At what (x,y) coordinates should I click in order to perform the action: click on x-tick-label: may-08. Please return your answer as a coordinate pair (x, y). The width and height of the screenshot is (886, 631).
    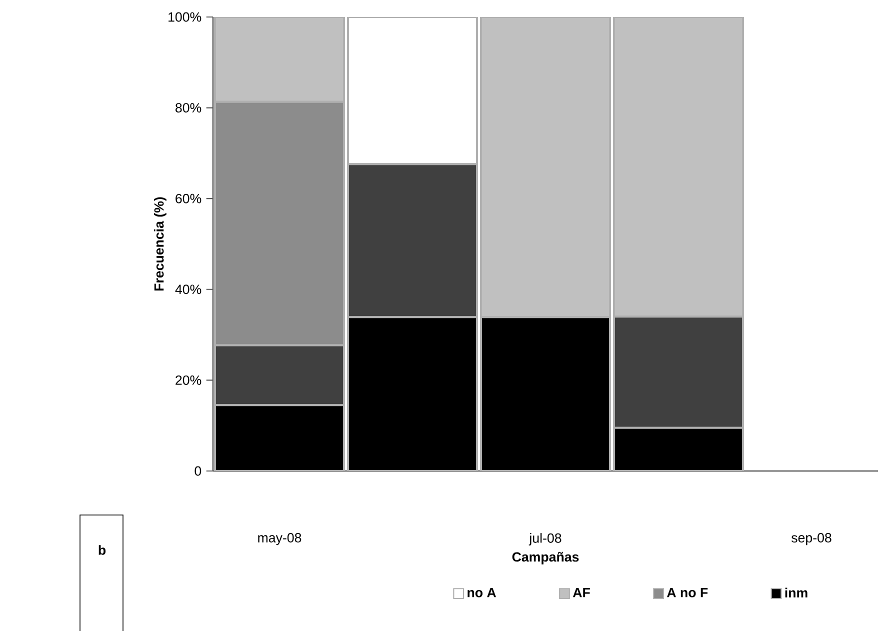
    Looking at the image, I should click on (280, 539).